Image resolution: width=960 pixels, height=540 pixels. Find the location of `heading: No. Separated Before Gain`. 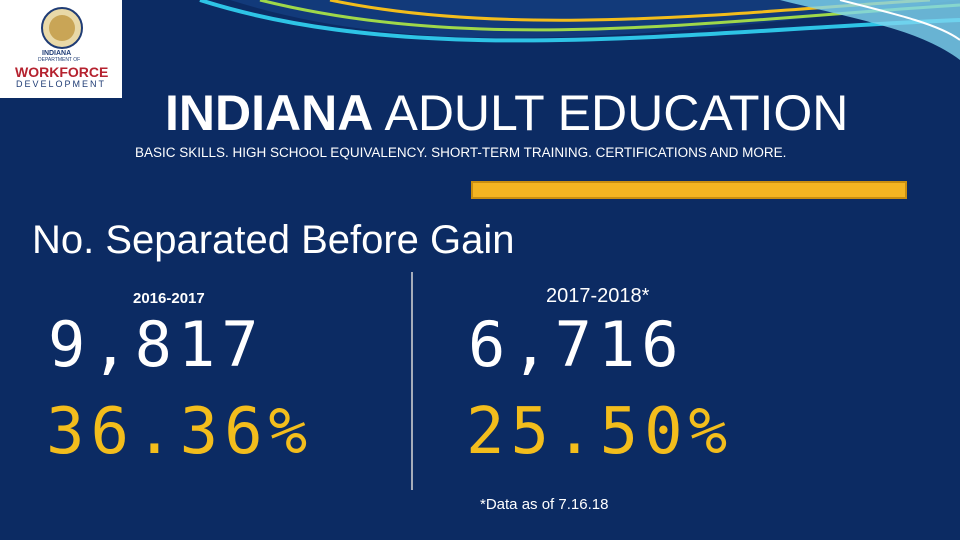

heading: No. Separated Before Gain is located at coordinates (273, 240).